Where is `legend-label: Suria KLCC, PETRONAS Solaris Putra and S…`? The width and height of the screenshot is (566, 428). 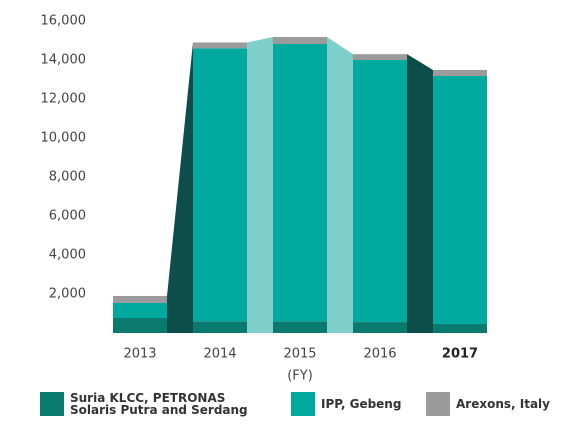
legend-label: Suria KLCC, PETRONAS Solaris Putra and S… is located at coordinates (159, 404).